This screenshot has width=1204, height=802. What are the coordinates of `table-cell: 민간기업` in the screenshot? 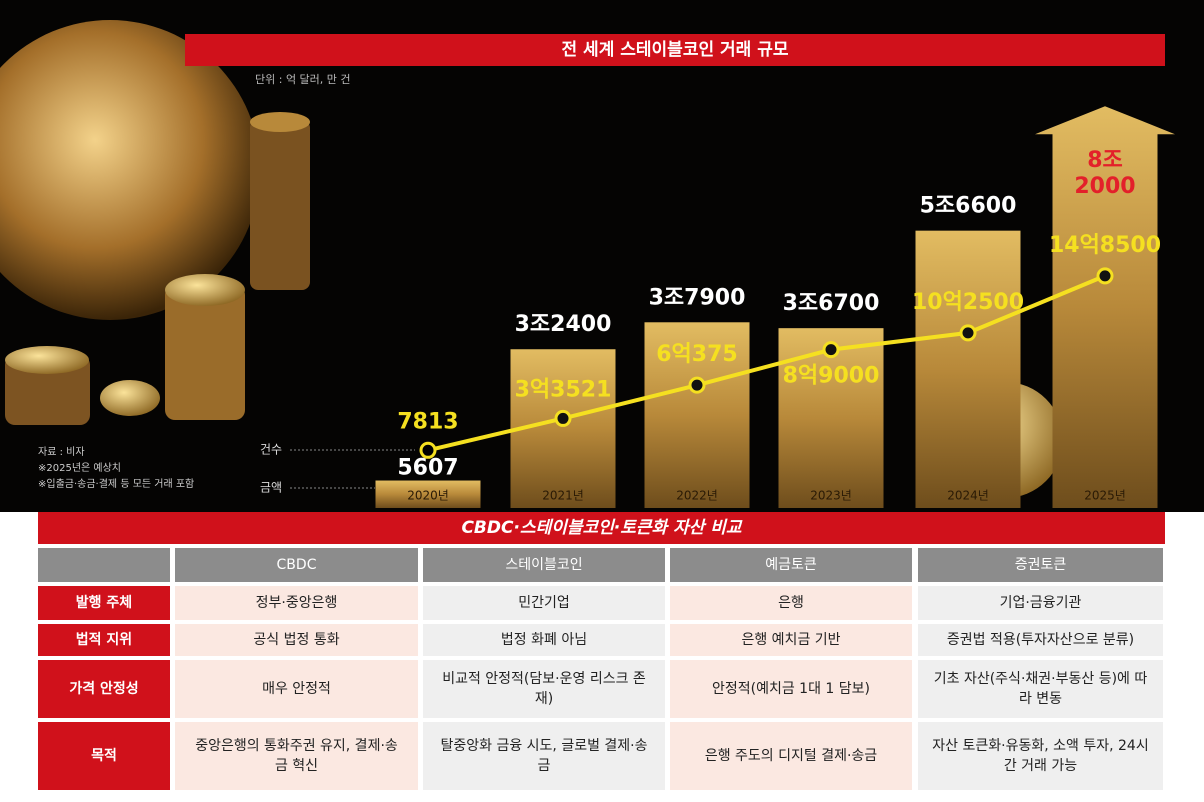 It's located at (544, 603).